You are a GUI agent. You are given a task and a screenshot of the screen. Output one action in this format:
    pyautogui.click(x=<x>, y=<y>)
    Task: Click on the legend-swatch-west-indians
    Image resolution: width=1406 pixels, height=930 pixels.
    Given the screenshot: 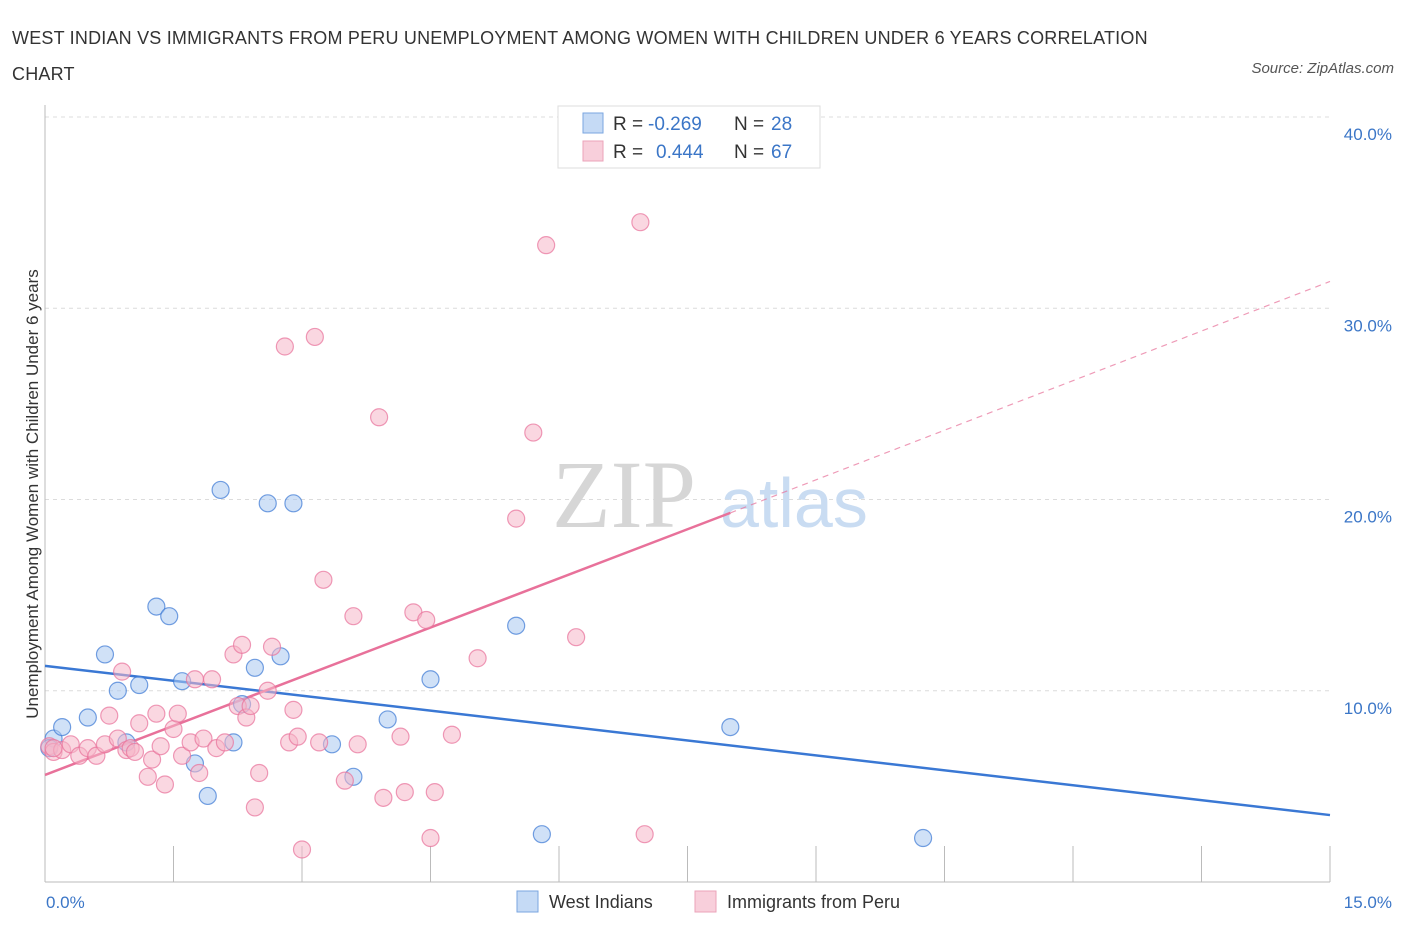 What is the action you would take?
    pyautogui.click(x=593, y=123)
    